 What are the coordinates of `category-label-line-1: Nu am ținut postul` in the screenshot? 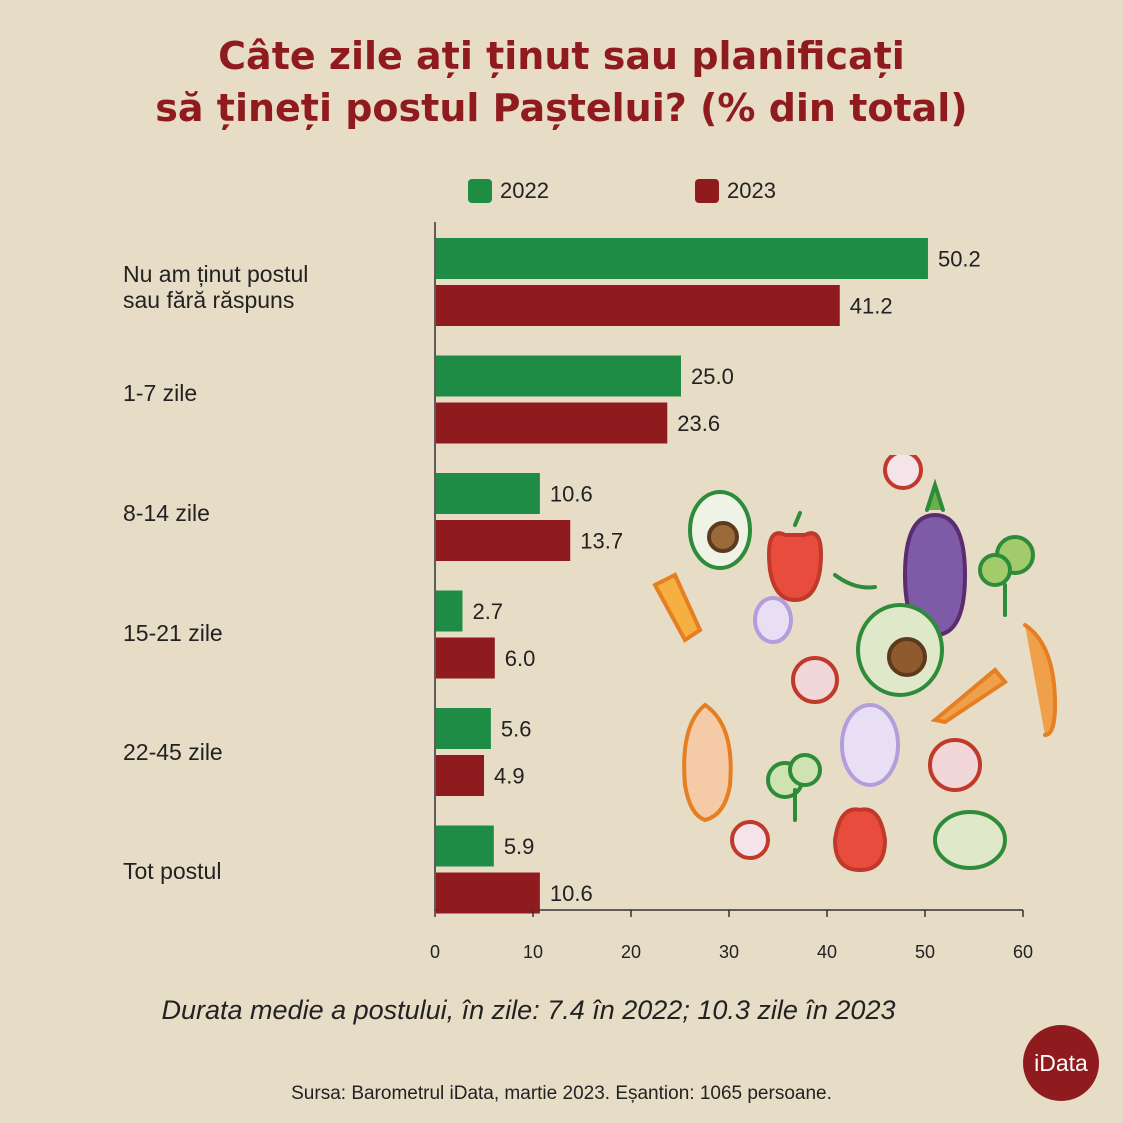 It's located at (216, 274).